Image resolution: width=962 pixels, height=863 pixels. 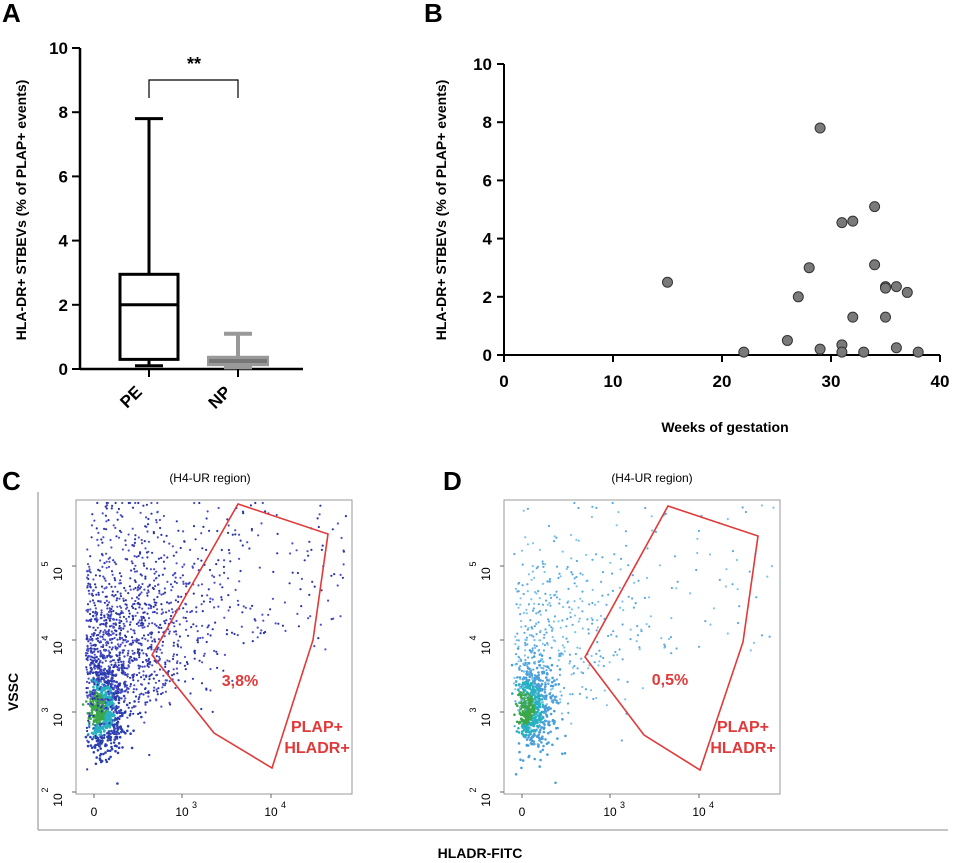 What do you see at coordinates (240, 636) in the screenshot?
I see `c-gate-polygon` at bounding box center [240, 636].